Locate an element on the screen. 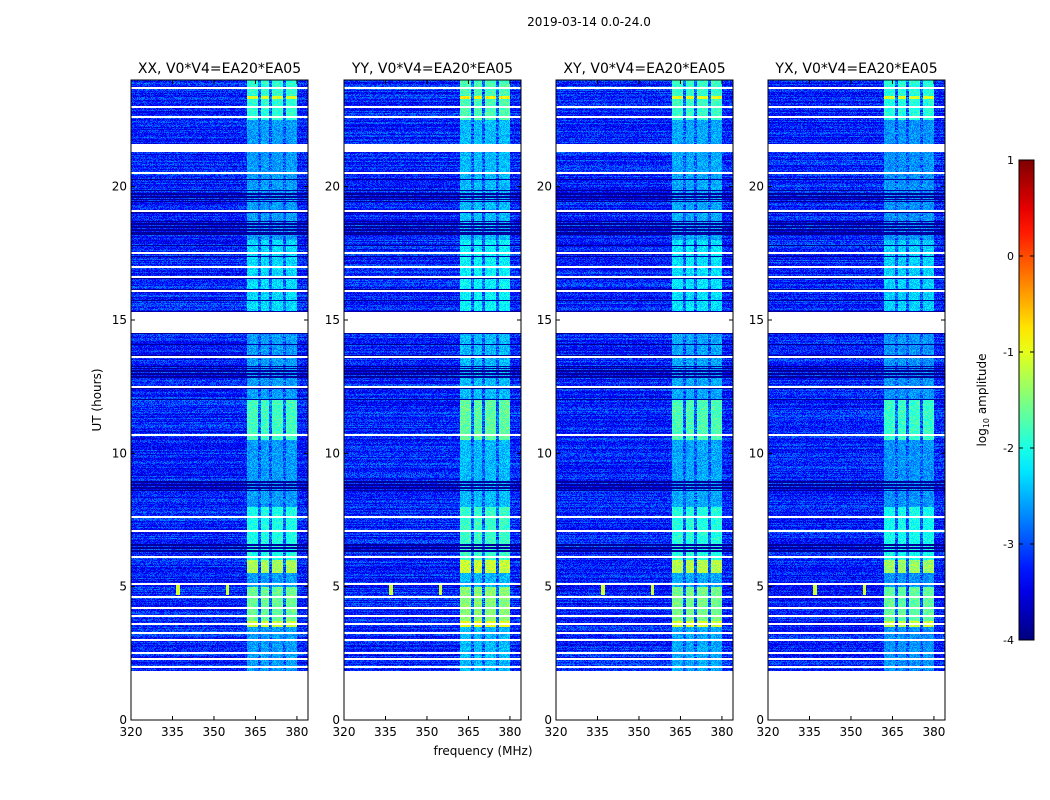 The width and height of the screenshot is (1050, 800). panel-title: XX, V0*V4=EA20*EA05 is located at coordinates (219, 69).